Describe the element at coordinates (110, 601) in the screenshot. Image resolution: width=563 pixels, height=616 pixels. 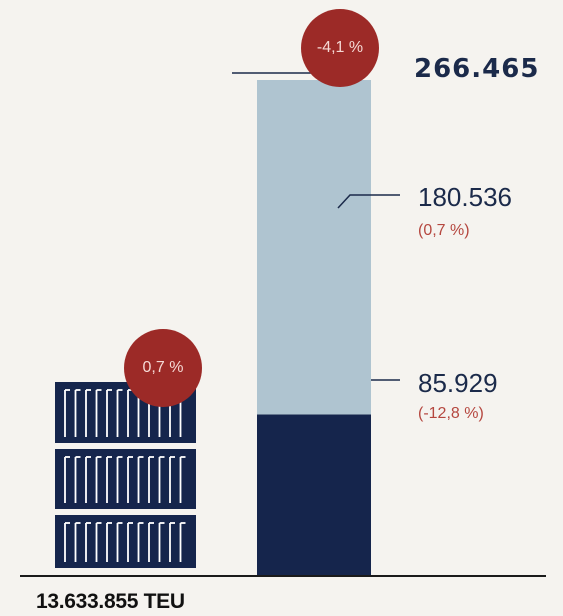
I see `teu-value-label: 13.633.855 TEU` at that location.